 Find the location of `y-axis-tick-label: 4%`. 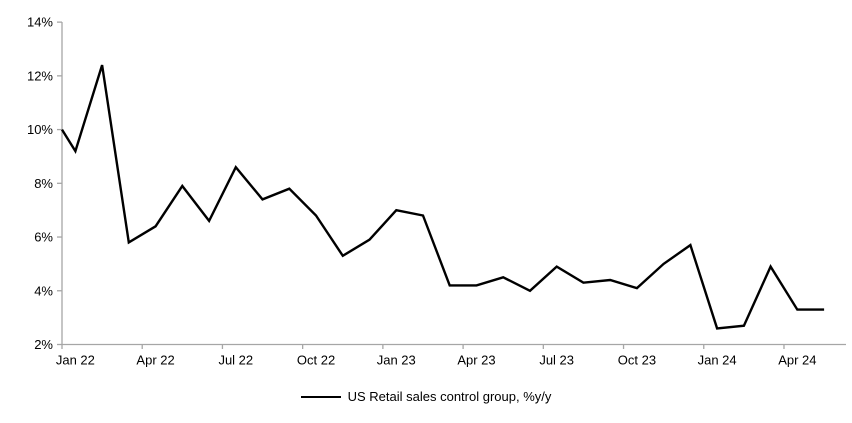

y-axis-tick-label: 4% is located at coordinates (43, 290).